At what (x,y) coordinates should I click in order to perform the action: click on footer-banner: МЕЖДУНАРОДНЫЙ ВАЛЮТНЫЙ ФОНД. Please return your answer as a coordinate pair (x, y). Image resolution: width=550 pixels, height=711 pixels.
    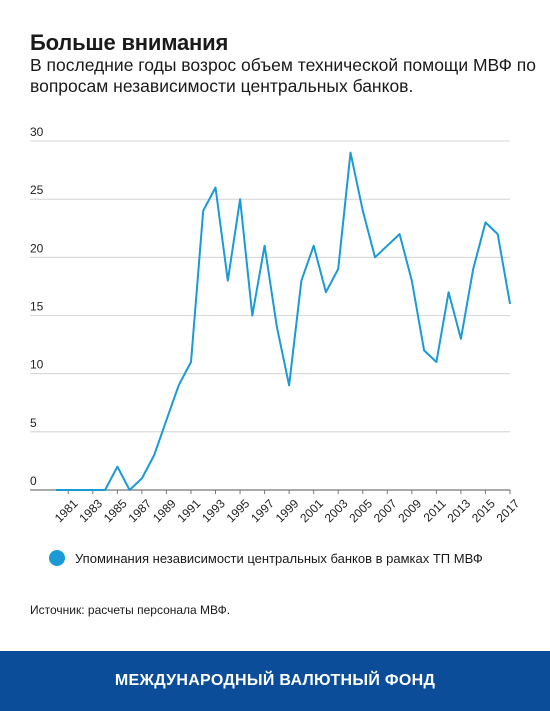
    Looking at the image, I should click on (275, 681).